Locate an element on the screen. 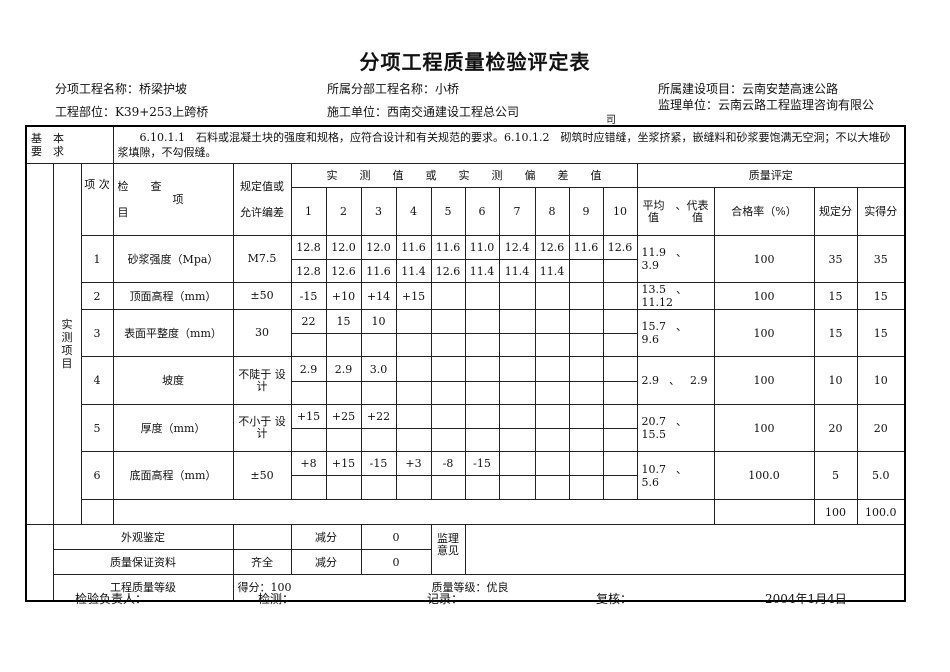 This screenshot has height=672, width=950. measured-value: +14 is located at coordinates (378, 296).